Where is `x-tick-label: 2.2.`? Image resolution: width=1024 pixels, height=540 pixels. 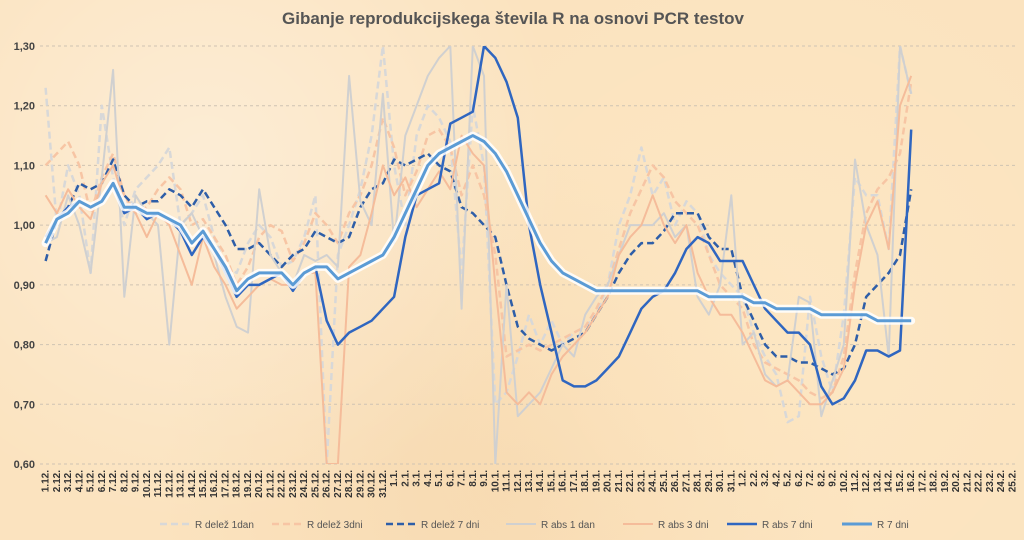 x-tick-label: 2.2. is located at coordinates (754, 478).